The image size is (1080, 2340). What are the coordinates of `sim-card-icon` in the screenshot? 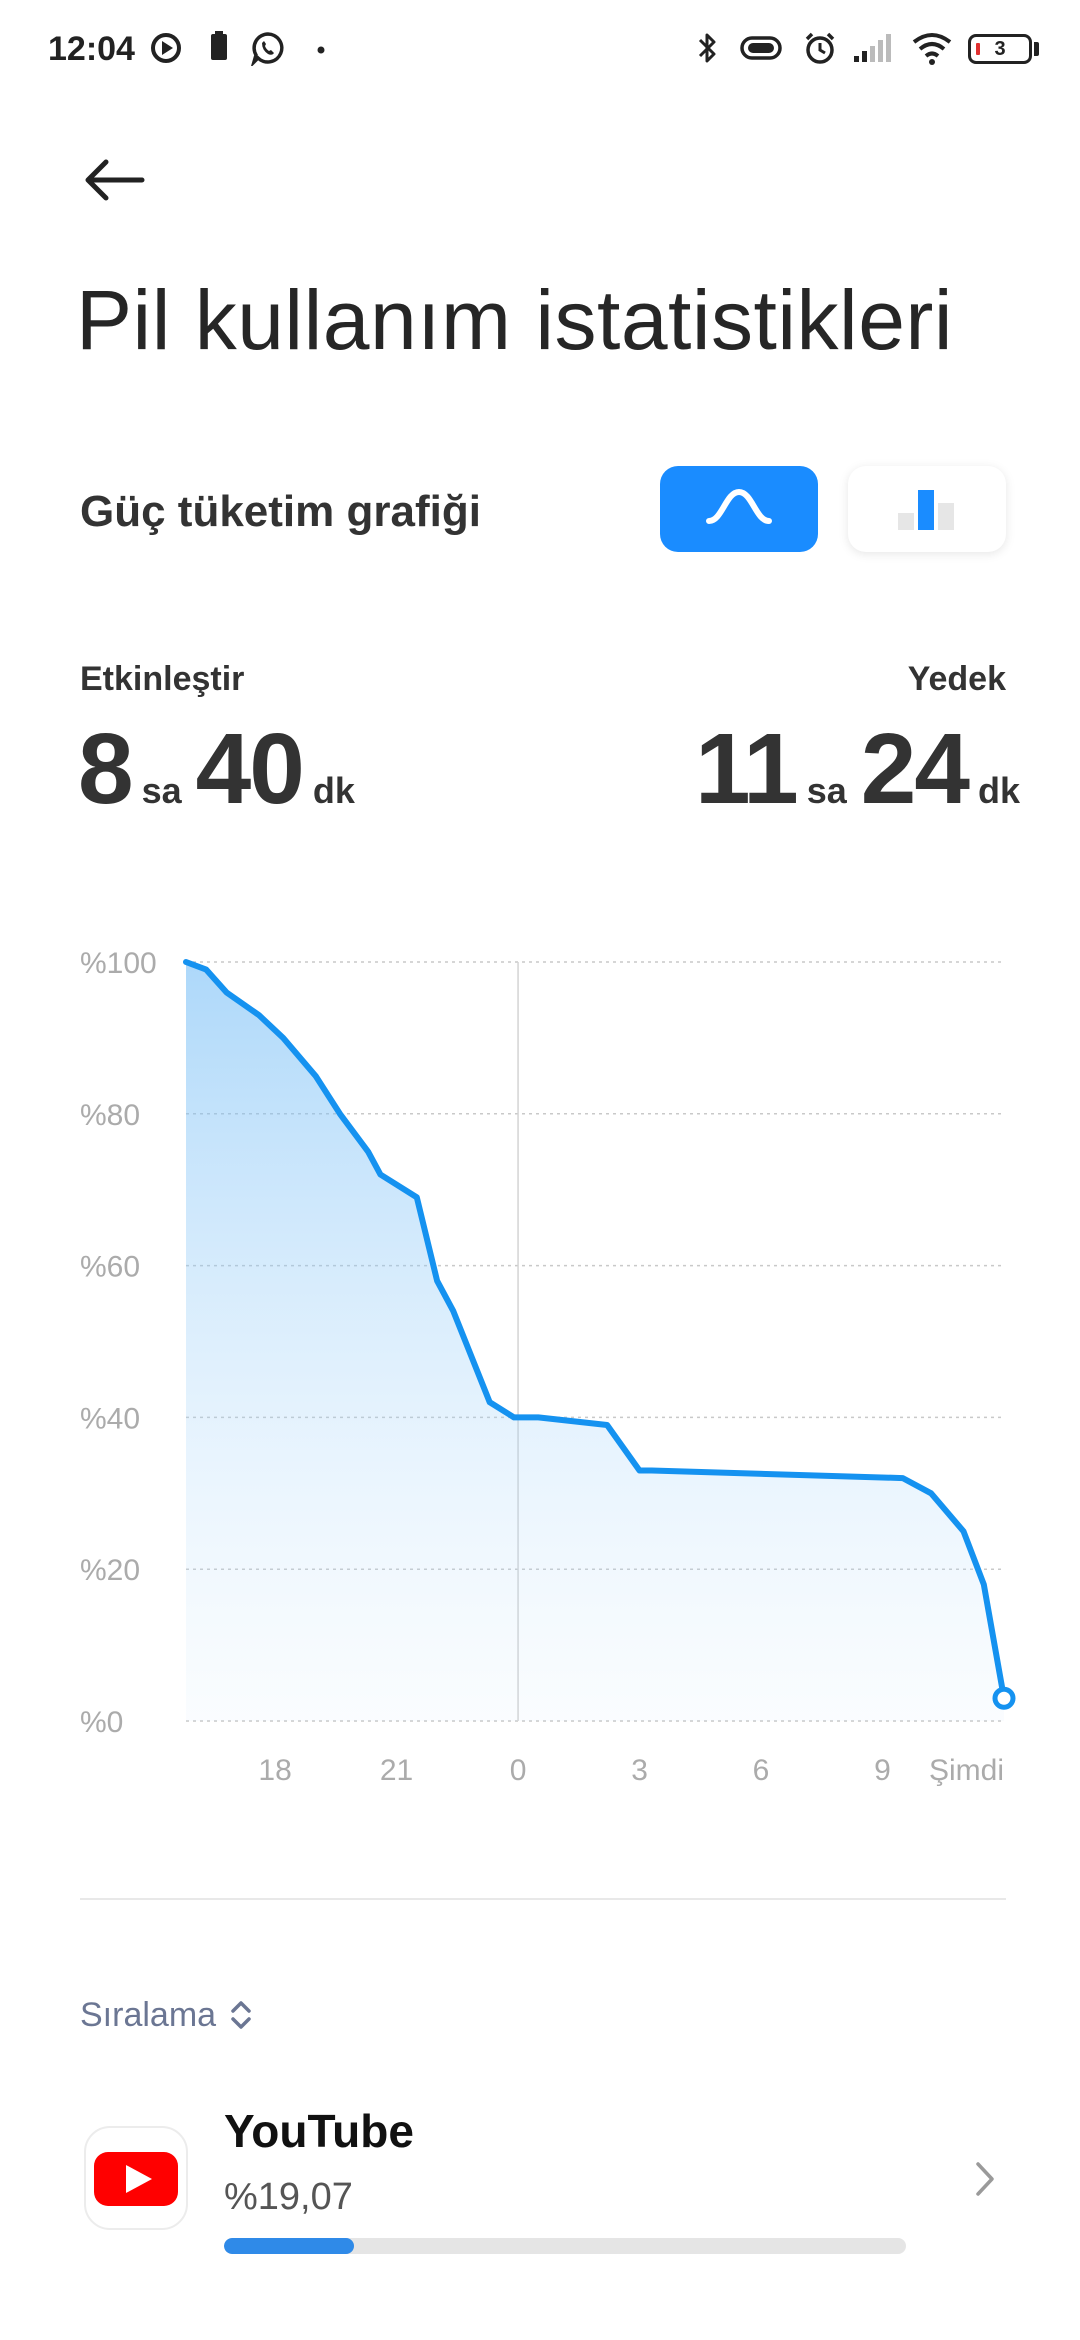 It's located at (219, 45).